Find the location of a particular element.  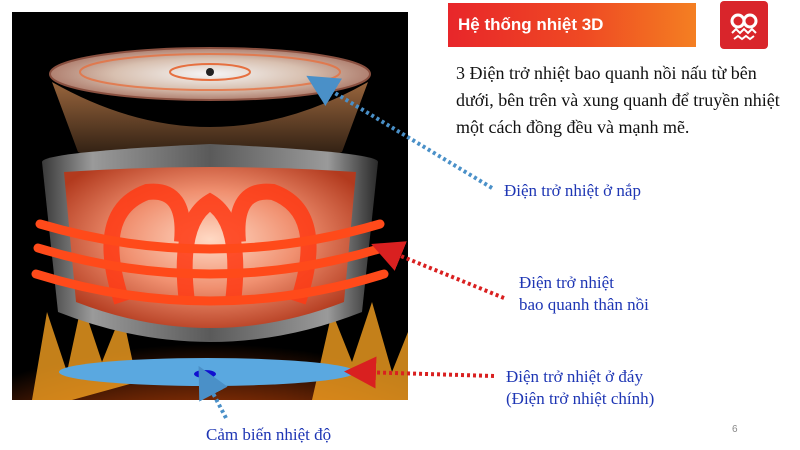

body-heater-label-line2: bao quanh thân nồi is located at coordinates (584, 304).